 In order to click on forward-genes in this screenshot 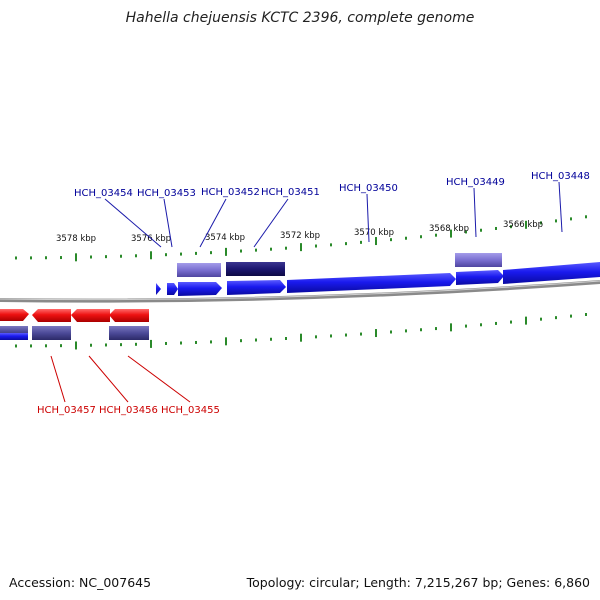, I will do `click(300, 301)`.